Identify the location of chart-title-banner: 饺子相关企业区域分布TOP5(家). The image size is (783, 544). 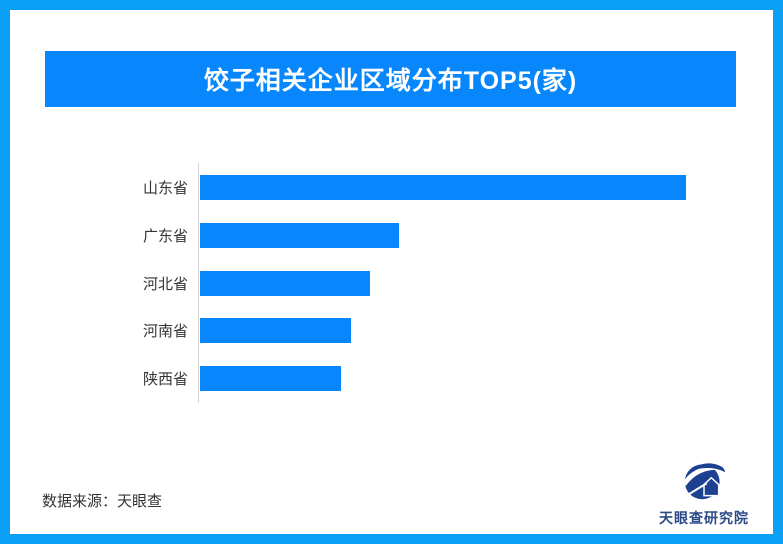
(390, 79).